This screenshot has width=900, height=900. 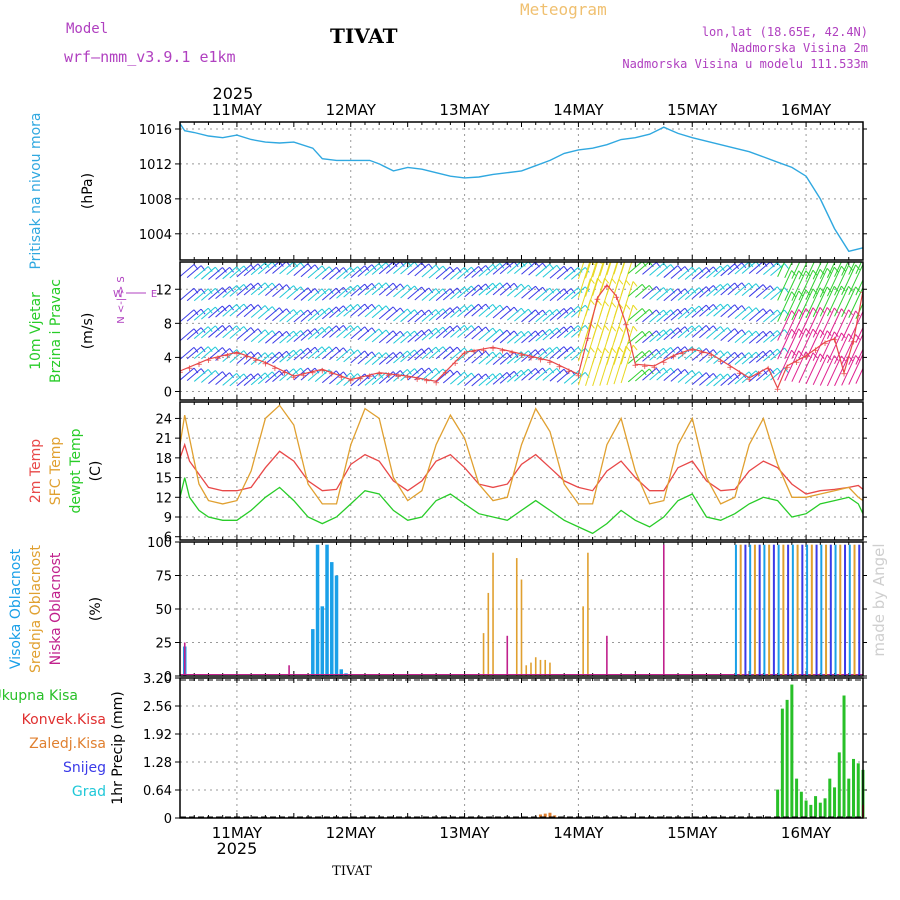 What do you see at coordinates (16, 608) in the screenshot?
I see `cloud-high-label: Visoka Oblacnost` at bounding box center [16, 608].